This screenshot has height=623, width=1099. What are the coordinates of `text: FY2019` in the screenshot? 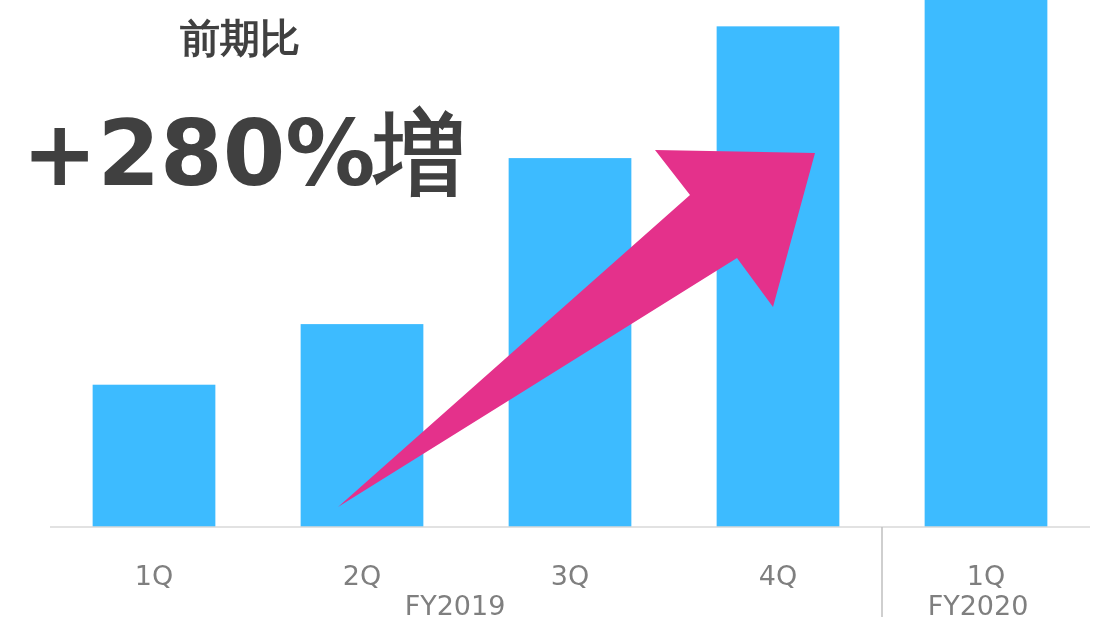 It's located at (455, 605).